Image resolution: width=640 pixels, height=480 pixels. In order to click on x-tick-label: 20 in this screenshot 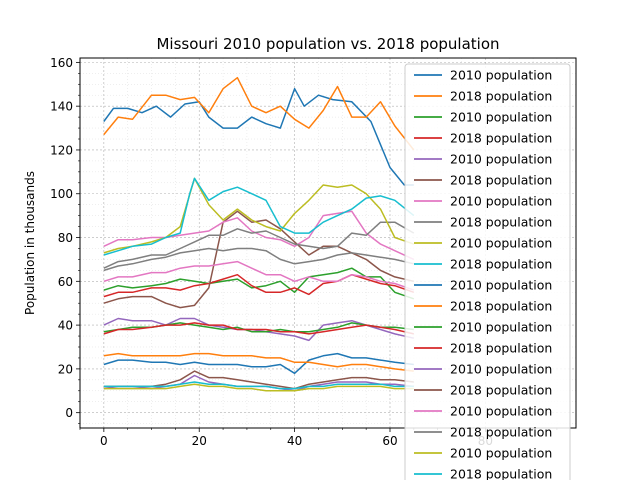, I will do `click(199, 441)`.